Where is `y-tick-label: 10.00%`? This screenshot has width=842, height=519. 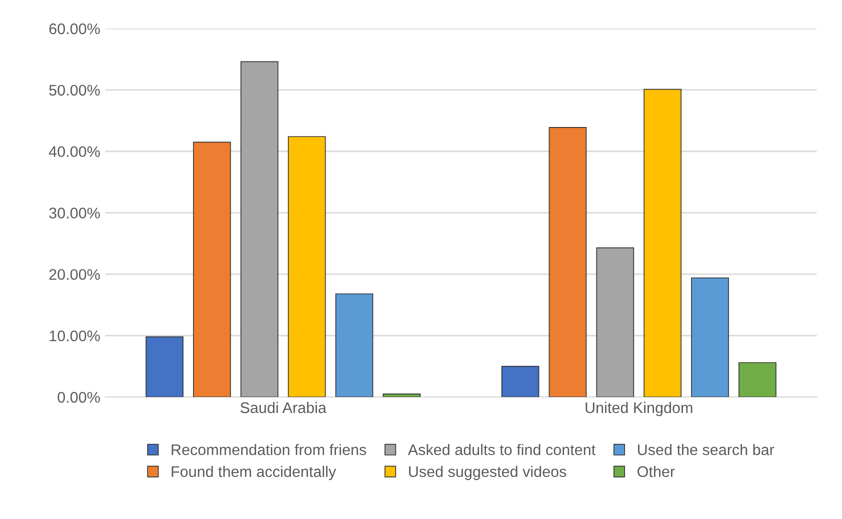
y-tick-label: 10.00% is located at coordinates (75, 336).